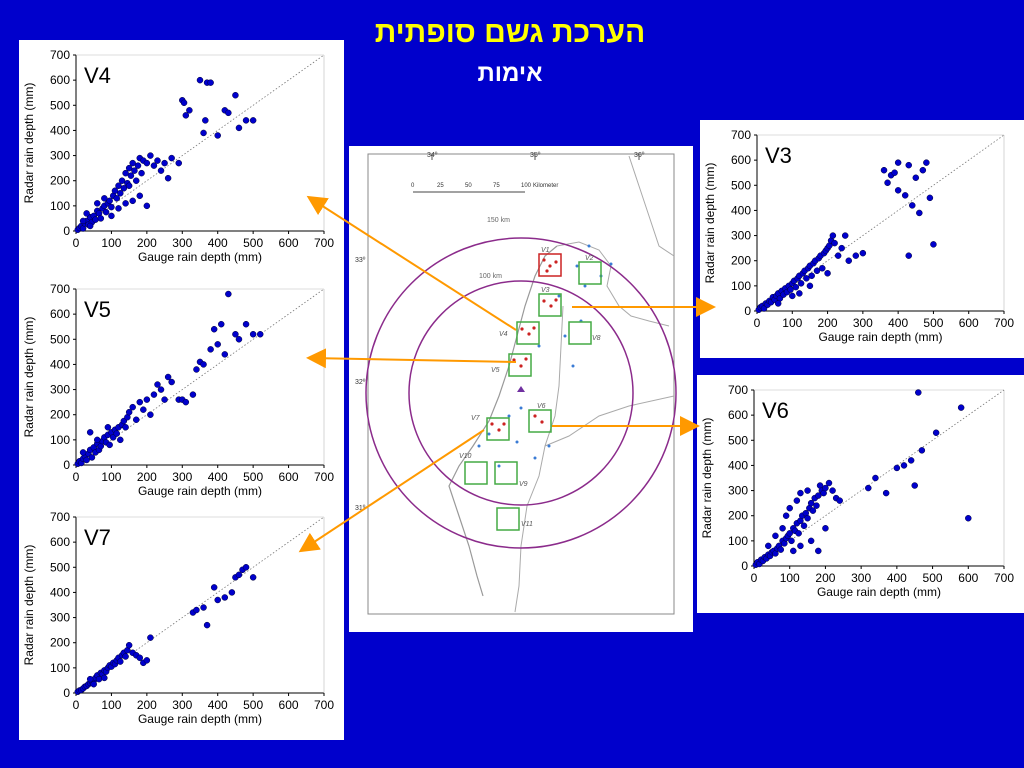 Image resolution: width=1024 pixels, height=768 pixels. I want to click on box-label: V9, so click(523, 484).